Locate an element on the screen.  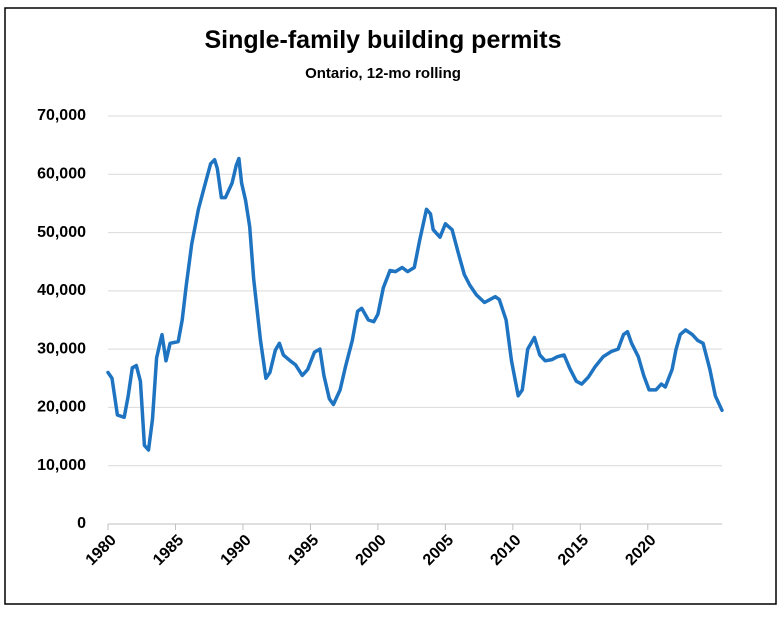
chart-title: Single-family building permits is located at coordinates (383, 40).